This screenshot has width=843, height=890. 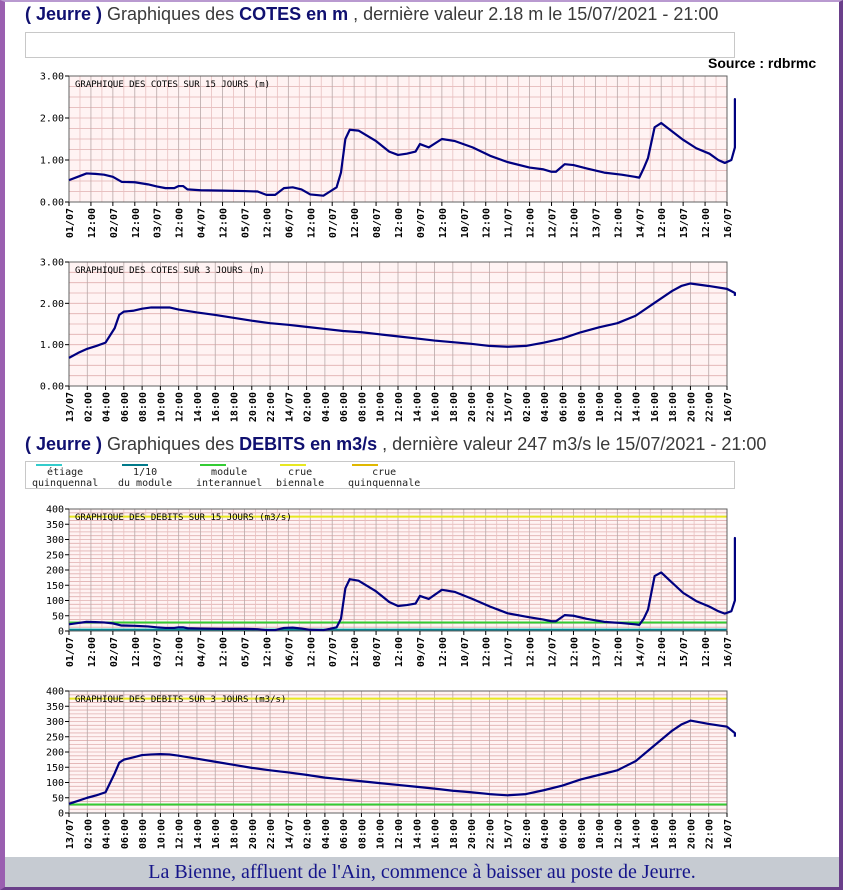 What do you see at coordinates (52, 304) in the screenshot?
I see `y-tick-label: 2.00` at bounding box center [52, 304].